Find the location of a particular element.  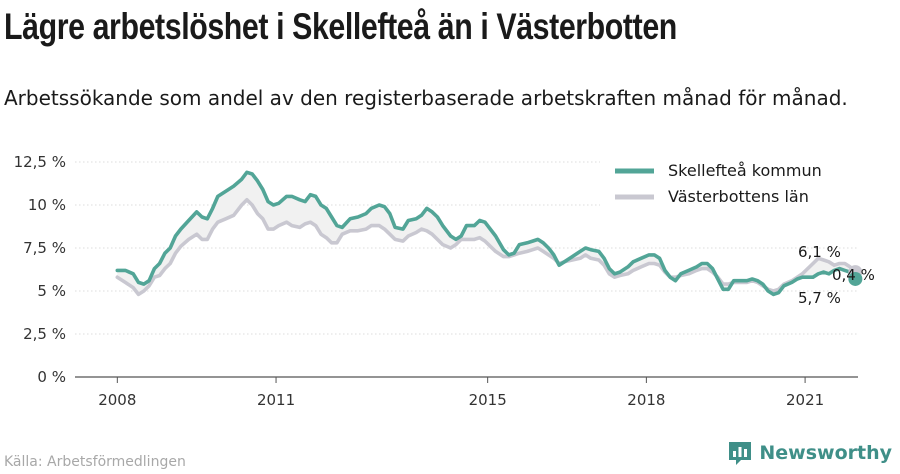

brand-logo: Newsworthy is located at coordinates (809, 453).